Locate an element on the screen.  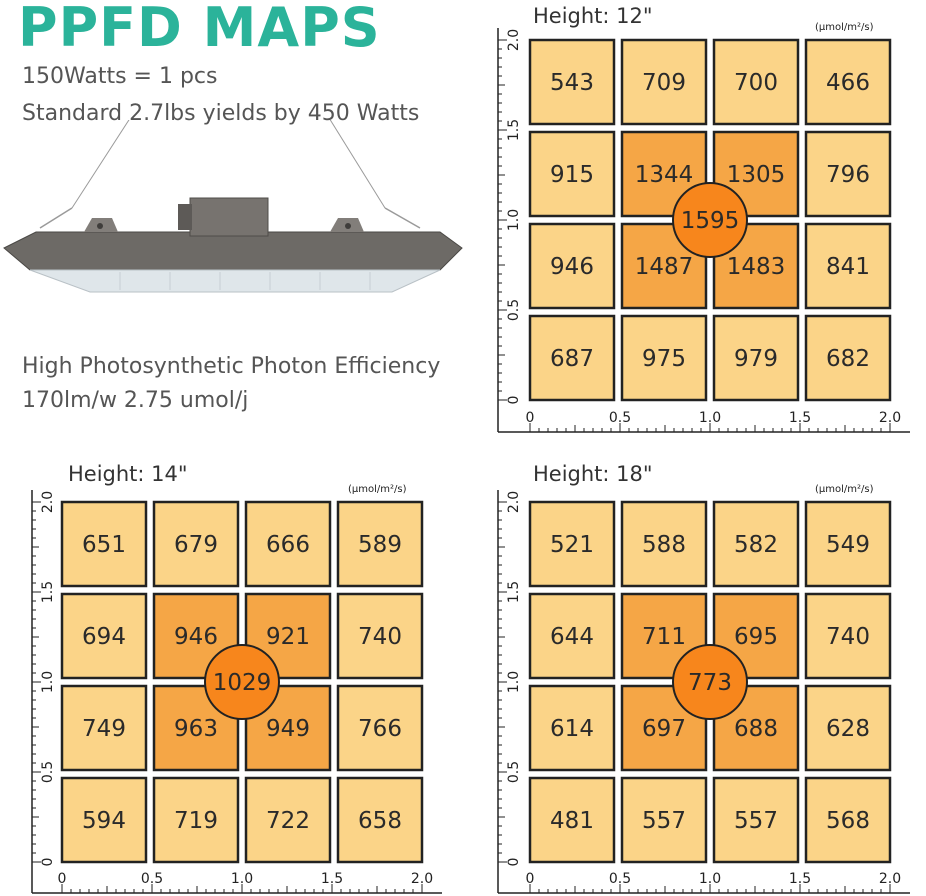
center-value: 773 is located at coordinates (710, 683).